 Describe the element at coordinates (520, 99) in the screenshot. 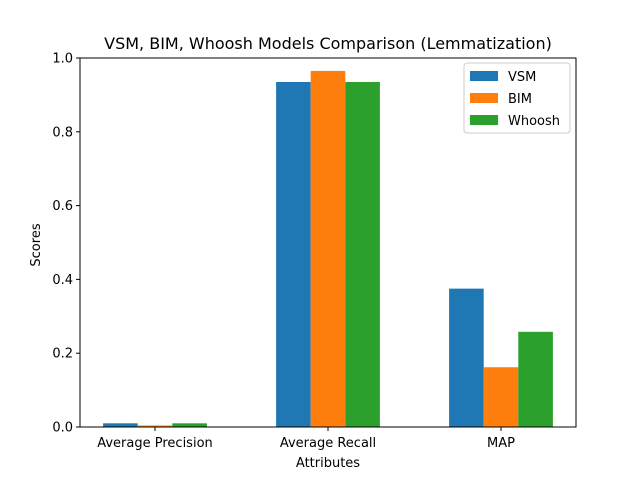

I see `legend-label-bim: BIM` at that location.